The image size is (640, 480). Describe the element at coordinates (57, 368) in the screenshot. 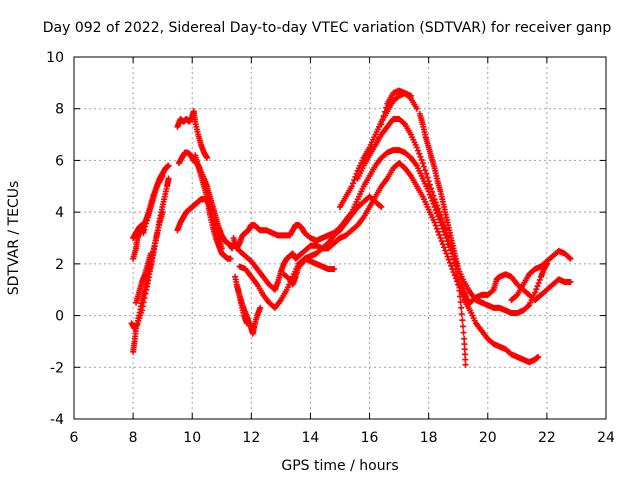

I see `y-tick-label: -2` at that location.